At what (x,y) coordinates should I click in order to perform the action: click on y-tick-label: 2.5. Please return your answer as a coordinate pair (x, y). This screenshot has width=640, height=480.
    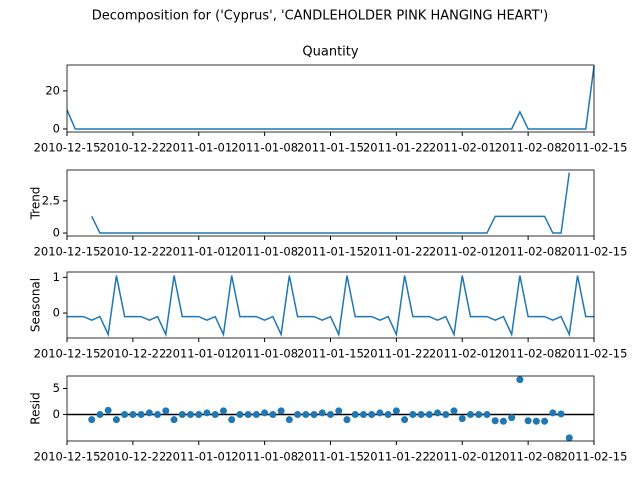
    Looking at the image, I should click on (51, 200).